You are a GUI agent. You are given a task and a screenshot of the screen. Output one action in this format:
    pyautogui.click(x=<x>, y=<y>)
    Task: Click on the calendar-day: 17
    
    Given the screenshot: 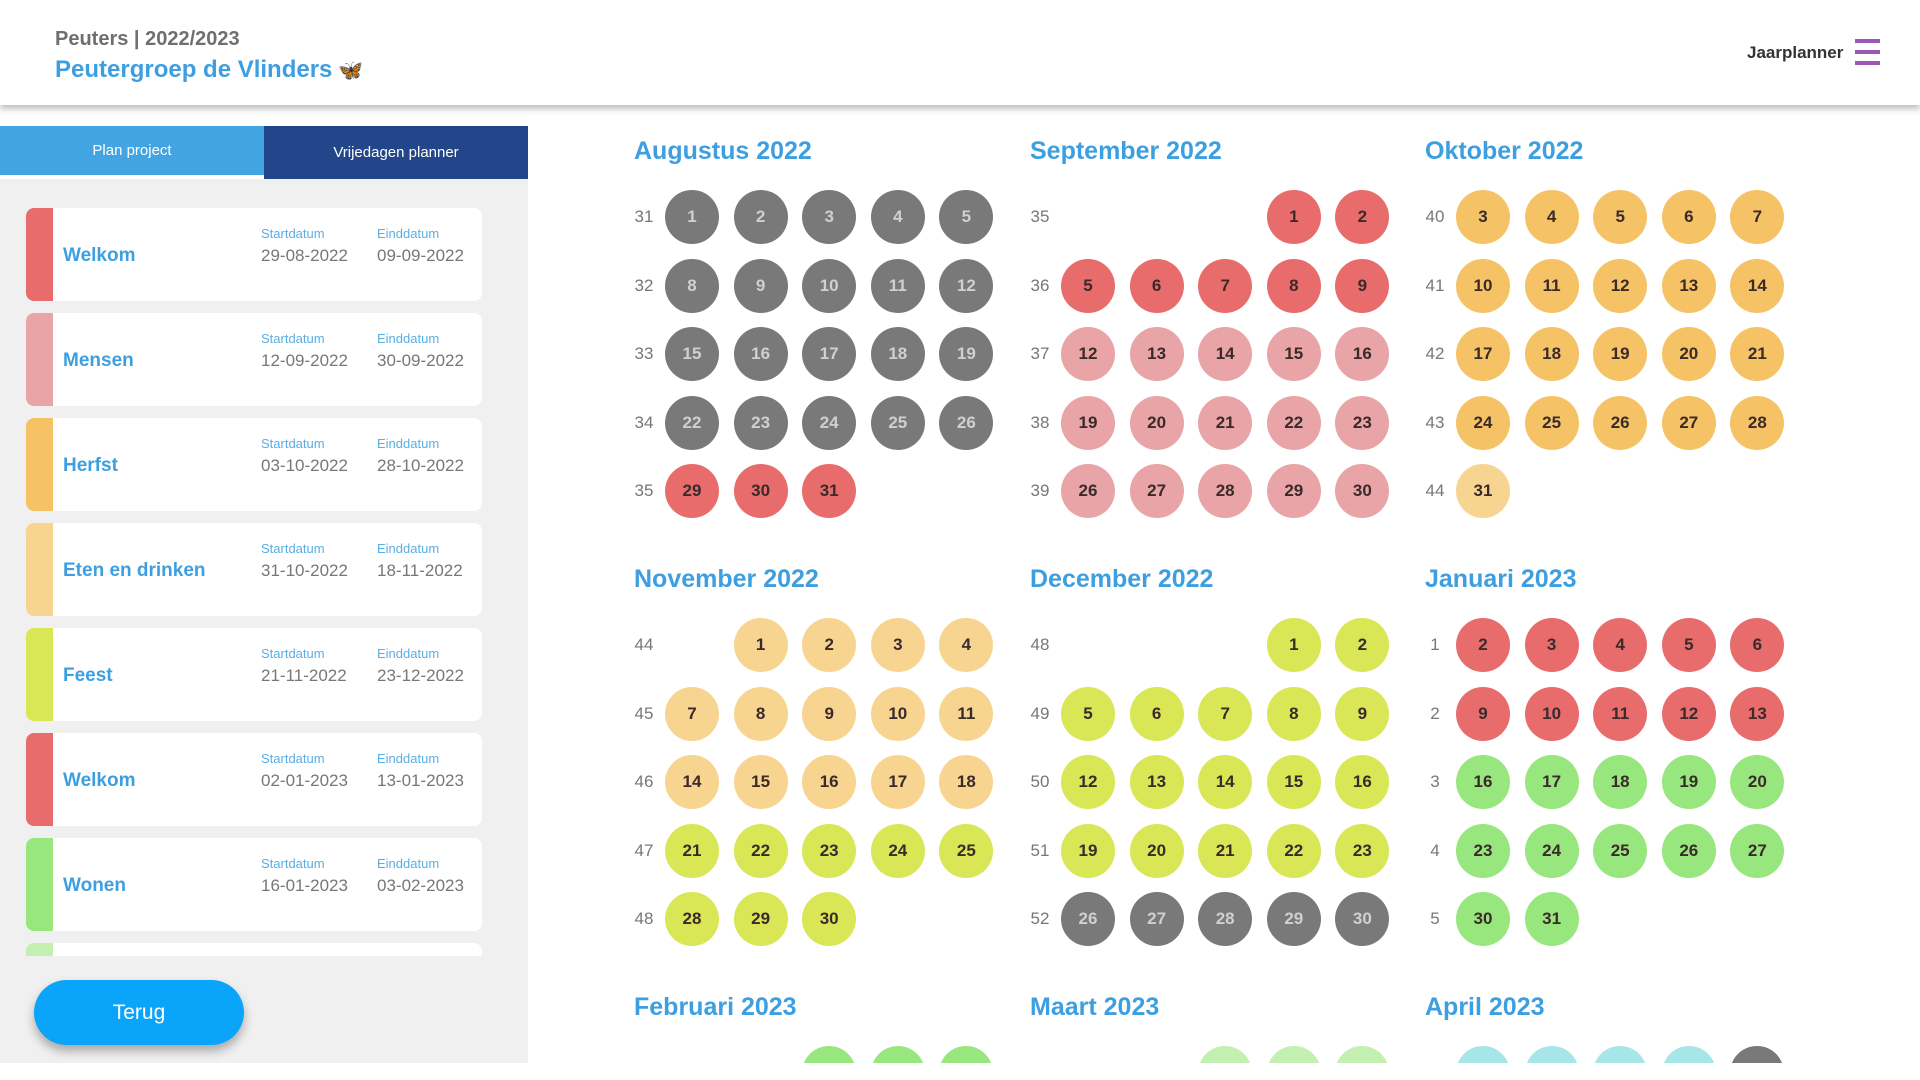 What is the action you would take?
    pyautogui.click(x=897, y=782)
    